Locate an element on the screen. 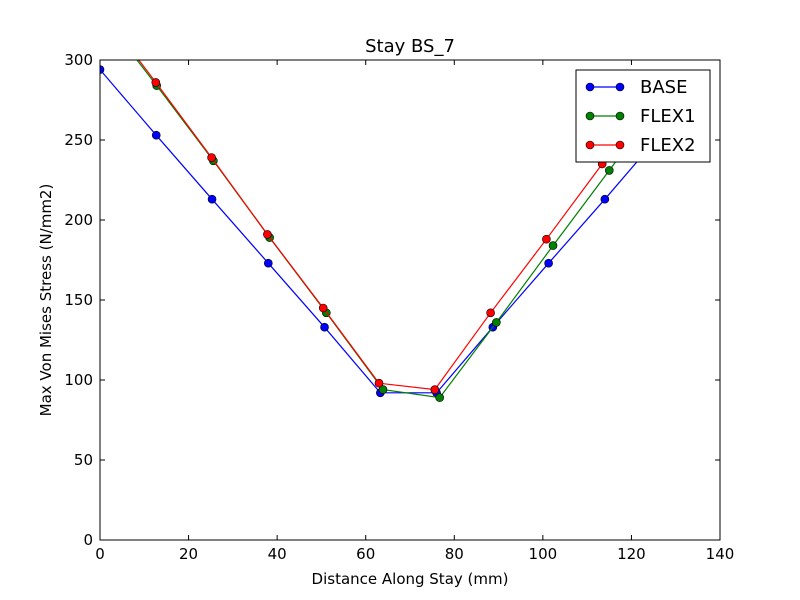 Image resolution: width=800 pixels, height=600 pixels. y-tick-label: 300 is located at coordinates (78, 60).